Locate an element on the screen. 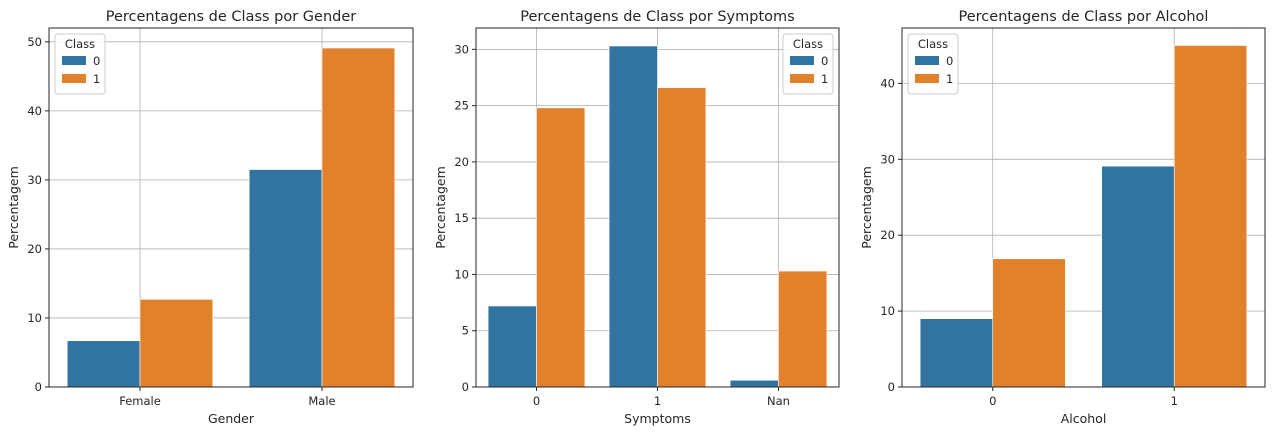  y-tick-label: 15 is located at coordinates (461, 218).